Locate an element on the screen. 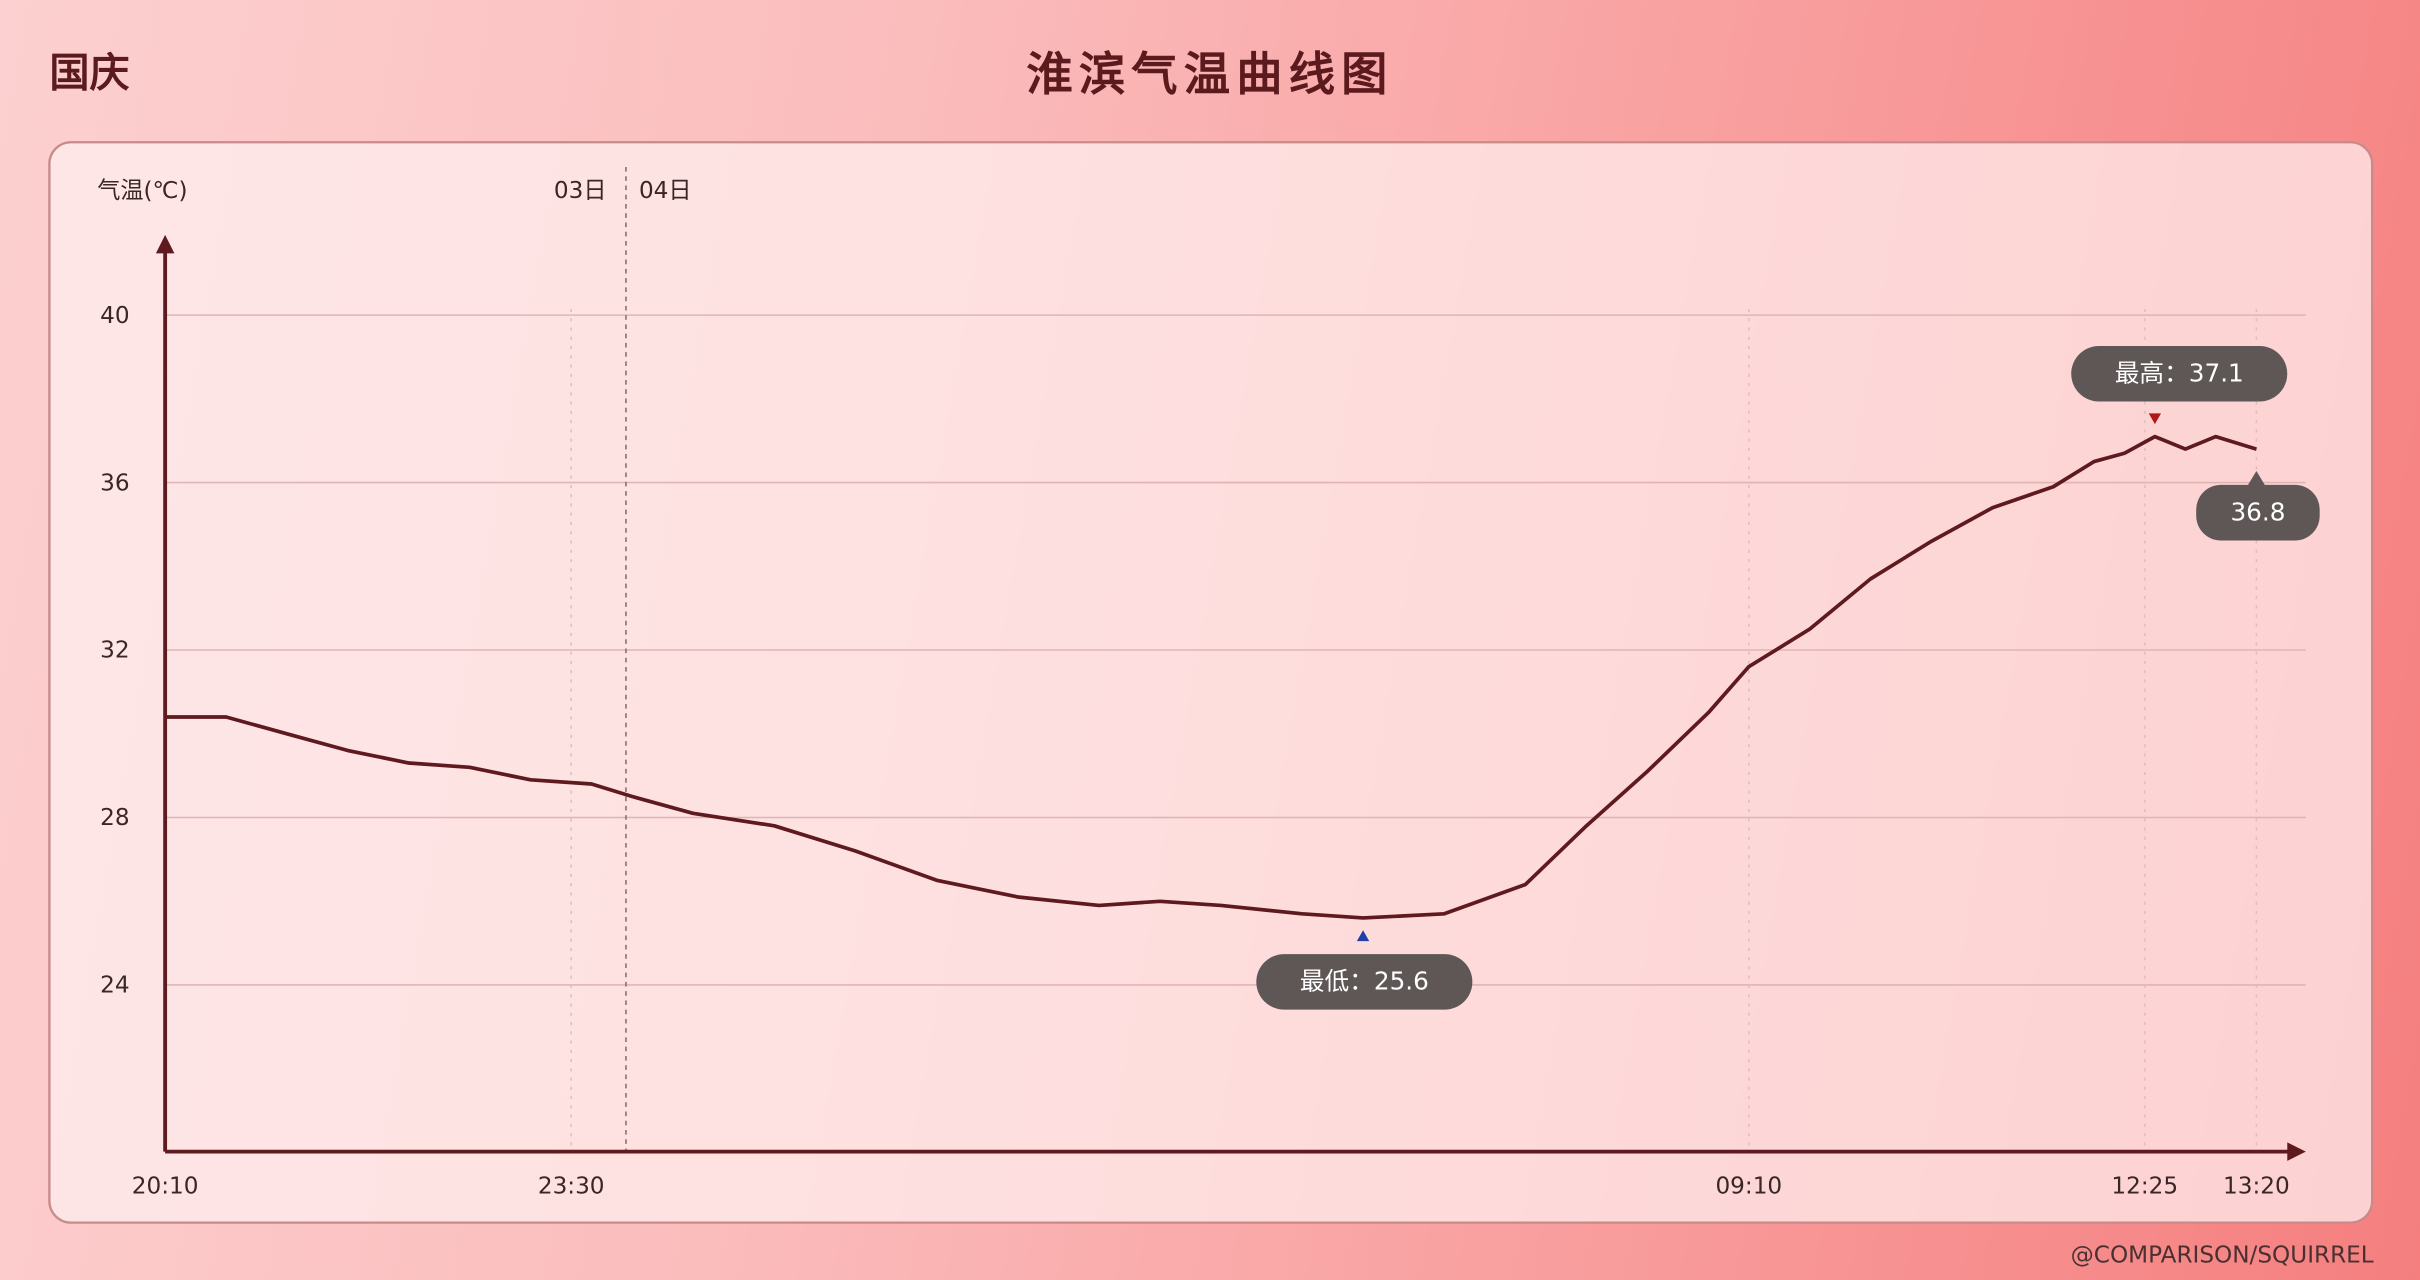 This screenshot has height=1280, width=2420. tooltip-max-label: 最高：37.1 is located at coordinates (2179, 372).